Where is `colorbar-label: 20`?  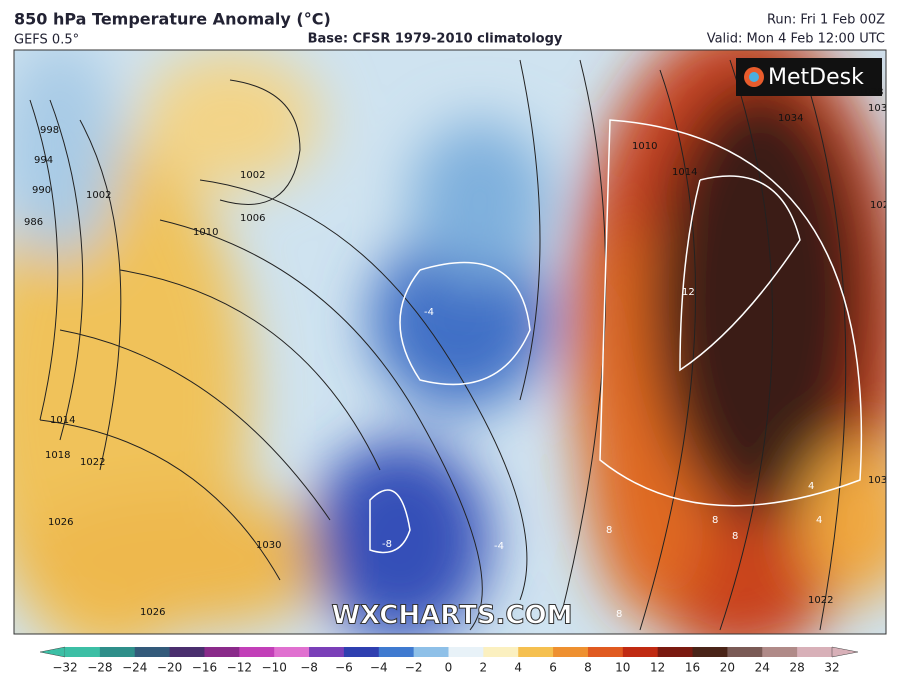 colorbar-label: 20 is located at coordinates (727, 668).